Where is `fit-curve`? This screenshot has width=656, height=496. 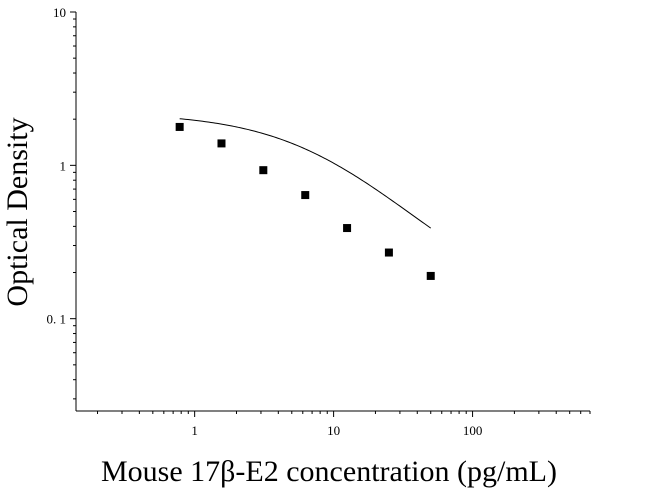 fit-curve is located at coordinates (305, 173).